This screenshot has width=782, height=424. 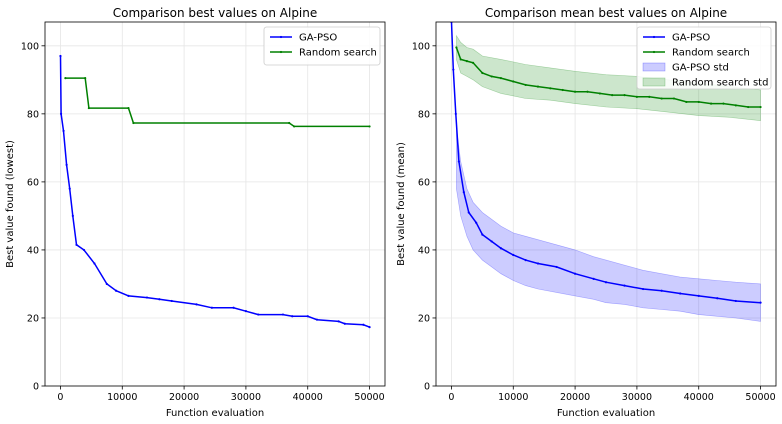 I want to click on chart2-legend-item-random-search-marker, so click(x=654, y=52).